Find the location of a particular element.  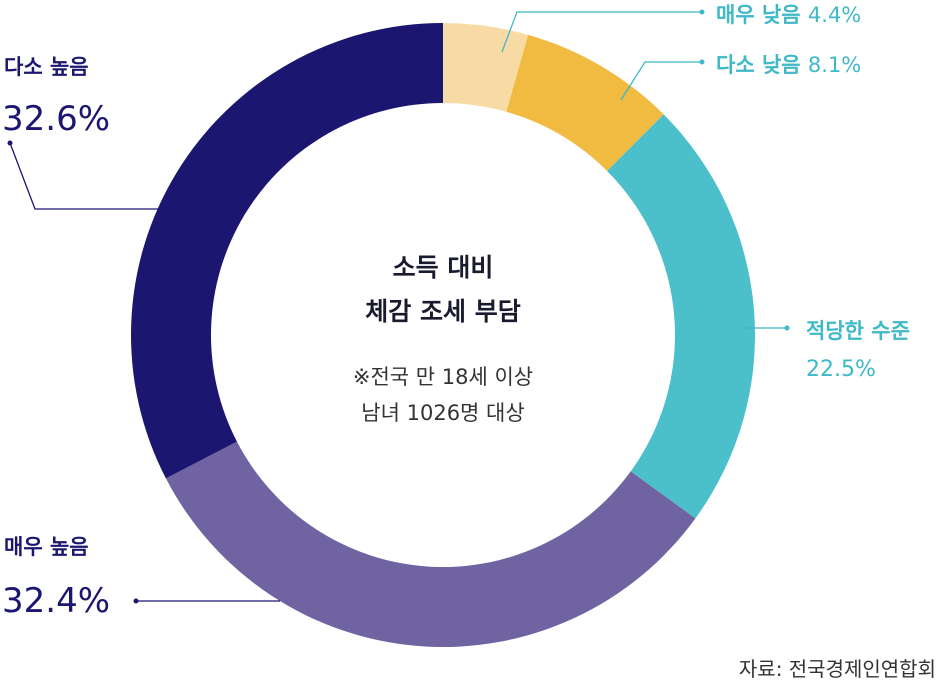

center-title-line-2: 체감 조세 부담 is located at coordinates (442, 311).